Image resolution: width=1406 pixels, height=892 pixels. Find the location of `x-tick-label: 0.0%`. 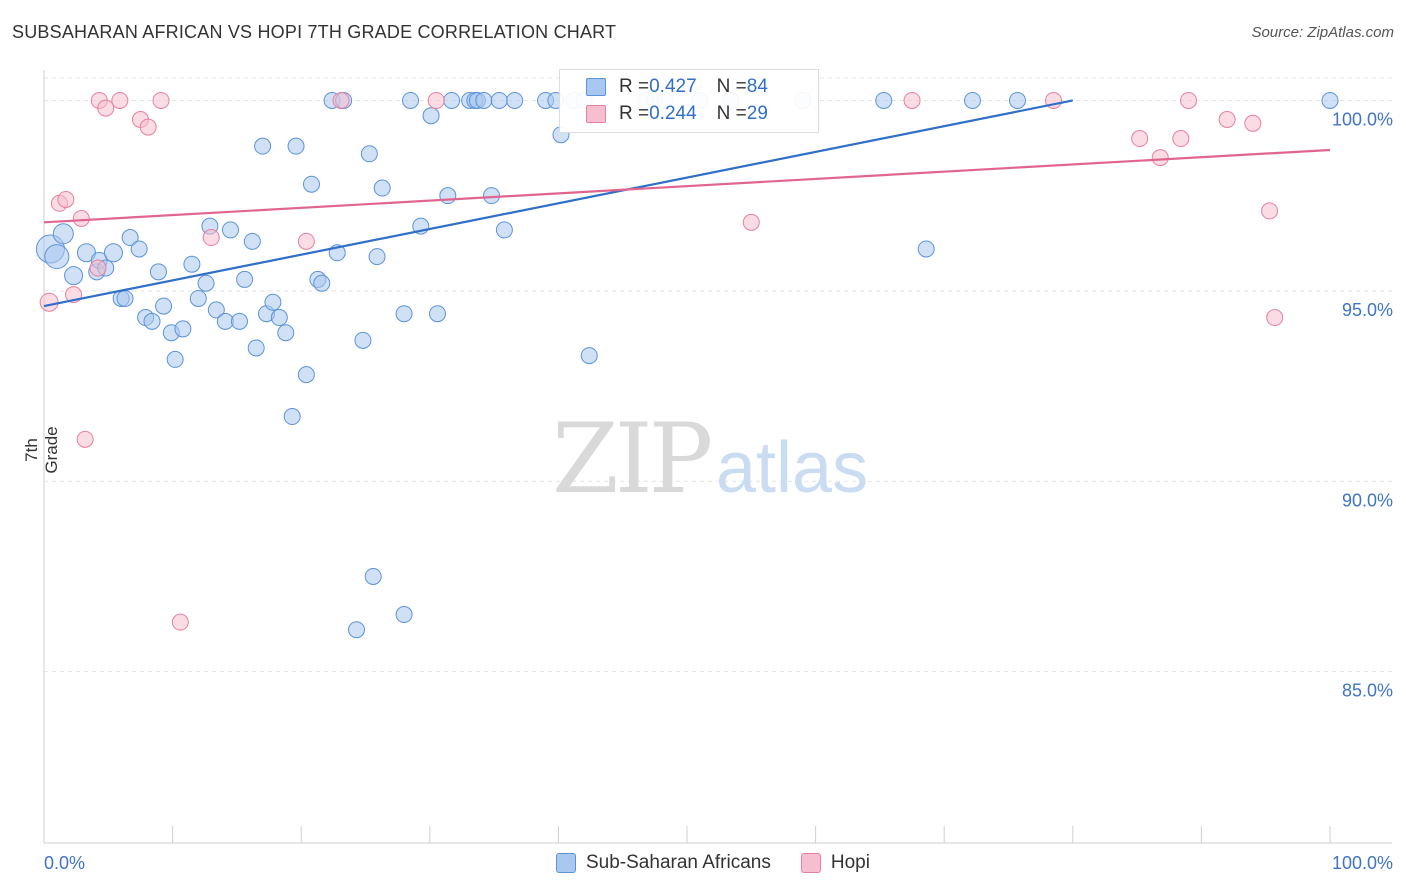

x-tick-label: 0.0% is located at coordinates (64, 863).